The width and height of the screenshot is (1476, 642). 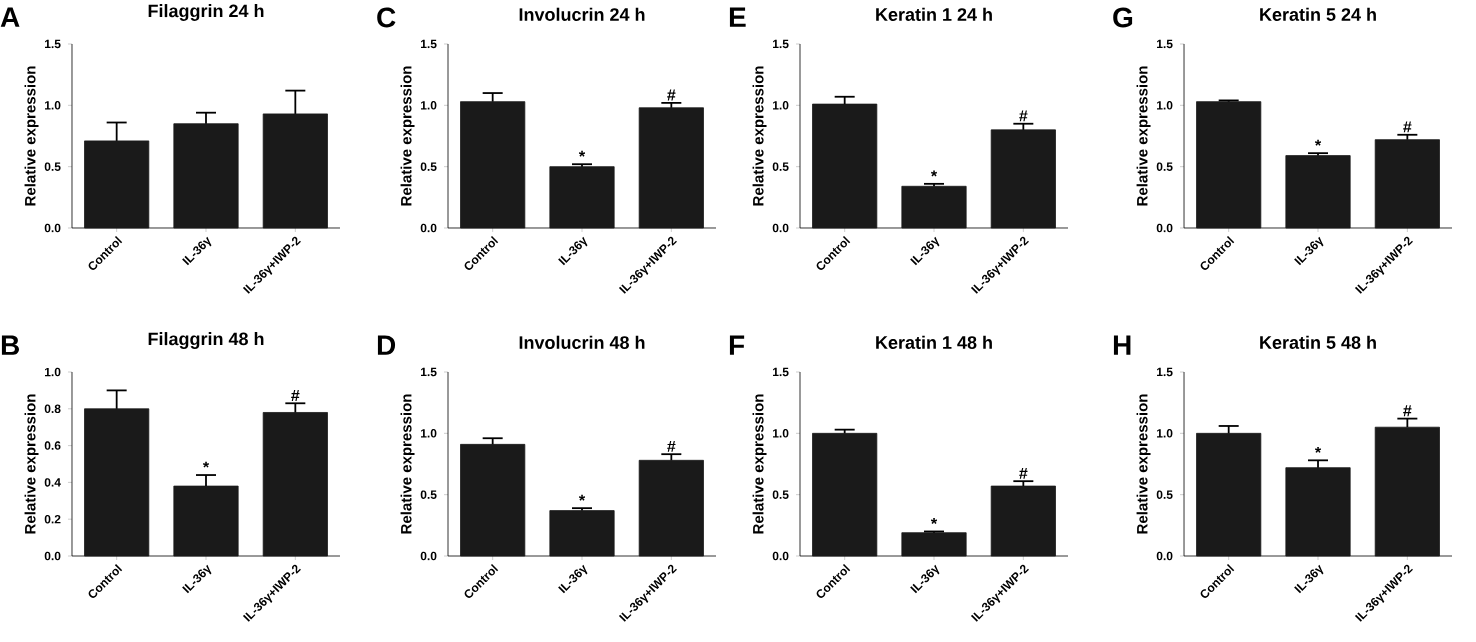 What do you see at coordinates (1318, 14) in the screenshot?
I see `chart-title: Keratin 5 24 h` at bounding box center [1318, 14].